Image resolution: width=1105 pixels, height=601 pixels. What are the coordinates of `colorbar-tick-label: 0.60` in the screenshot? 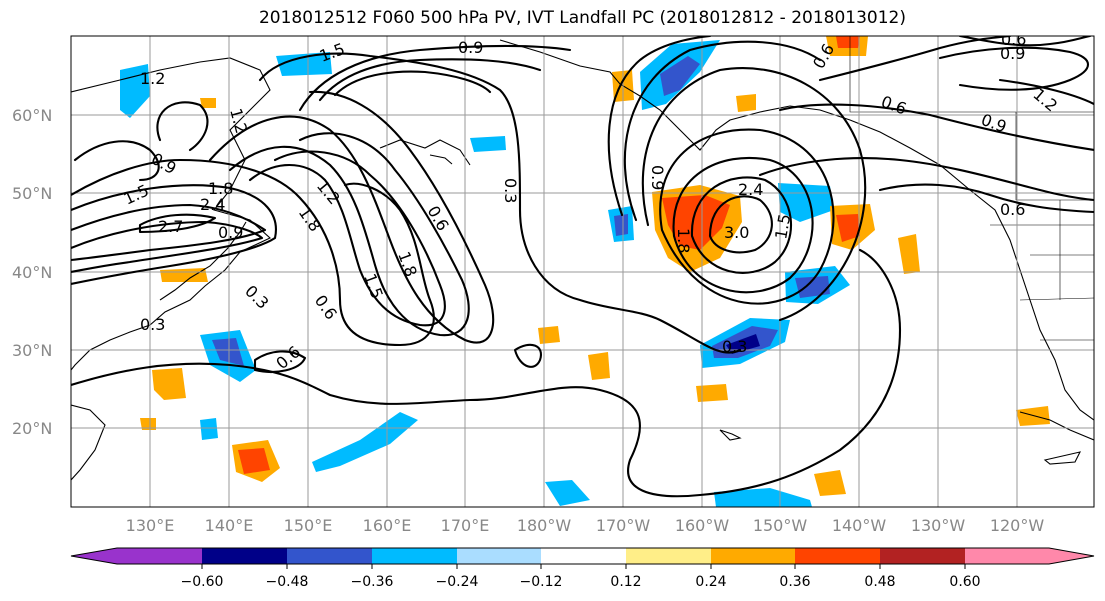 It's located at (964, 582).